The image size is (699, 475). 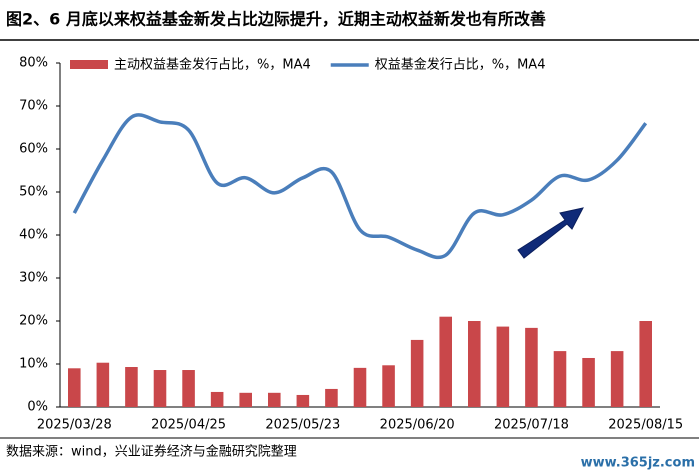 What do you see at coordinates (460, 65) in the screenshot?
I see `legend-label: 权益基金发行占比，%，MA4` at bounding box center [460, 65].